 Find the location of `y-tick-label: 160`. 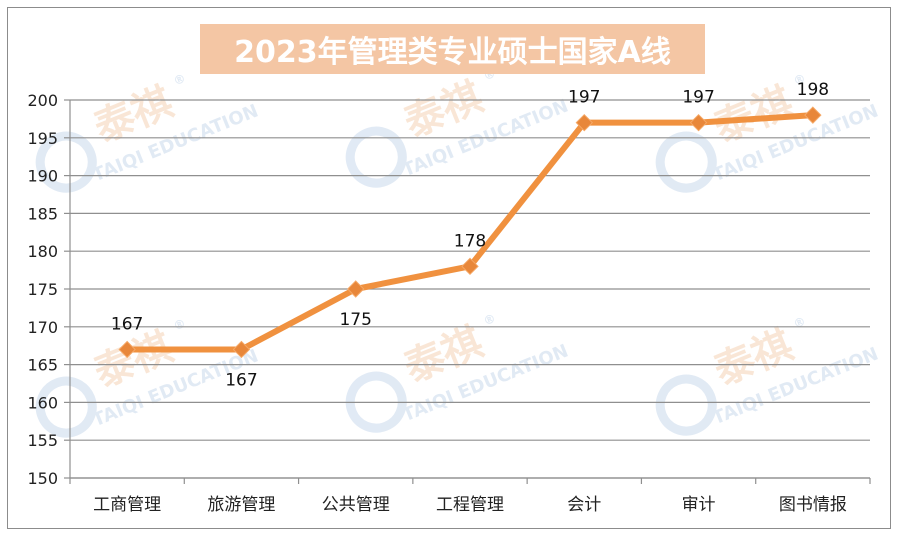

y-tick-label: 160 is located at coordinates (42, 402).